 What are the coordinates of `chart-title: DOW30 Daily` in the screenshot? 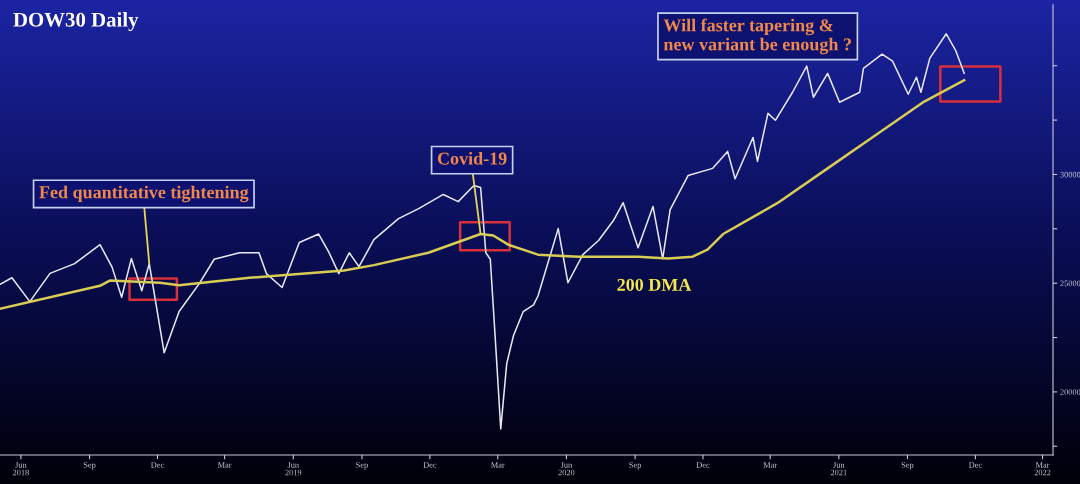 It's located at (76, 22).